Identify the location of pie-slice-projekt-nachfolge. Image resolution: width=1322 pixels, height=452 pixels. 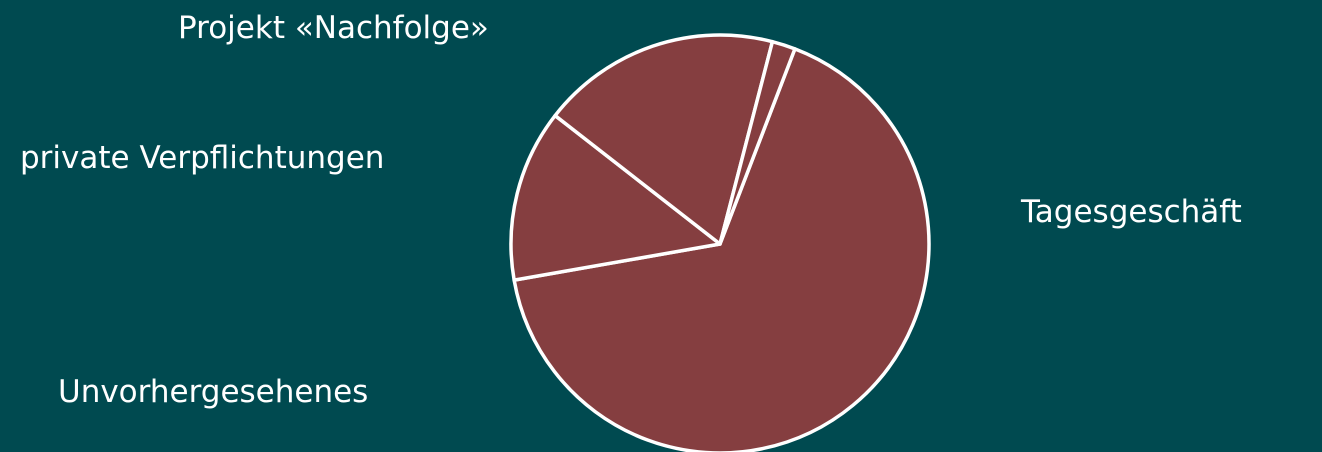
(757, 142).